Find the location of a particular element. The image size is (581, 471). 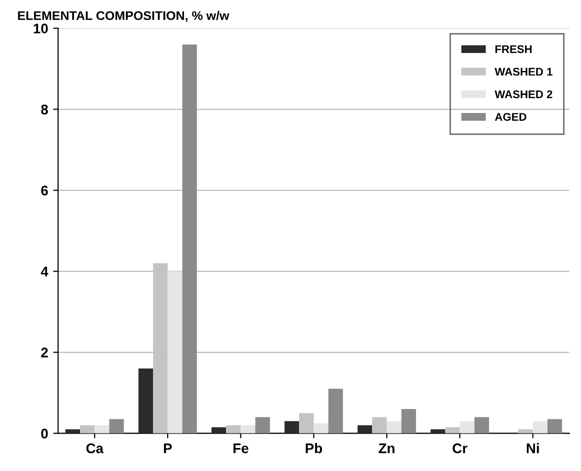

y-tick-label: 2 is located at coordinates (44, 353).